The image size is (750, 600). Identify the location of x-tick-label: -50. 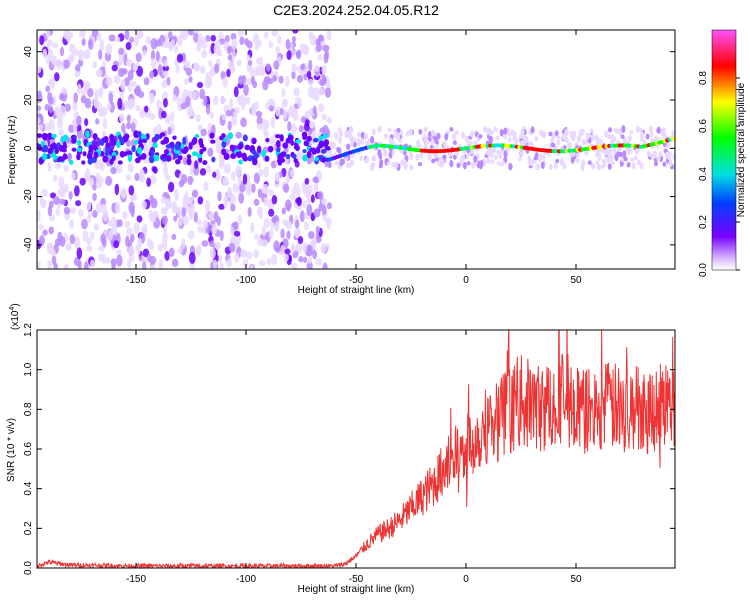
(356, 280).